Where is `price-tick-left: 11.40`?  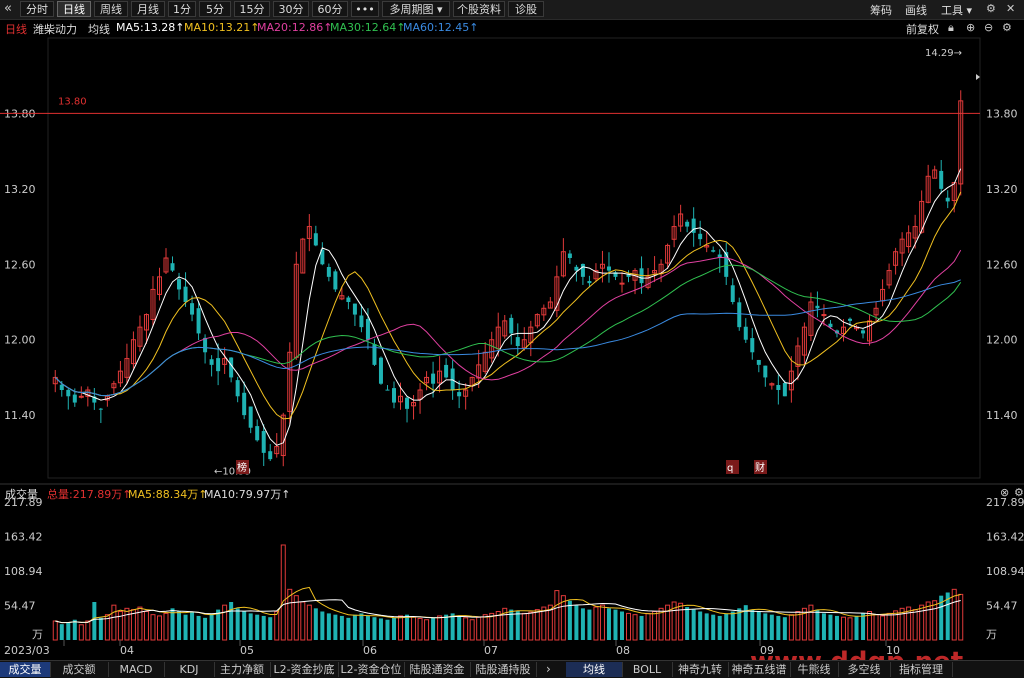
price-tick-left: 11.40 is located at coordinates (20, 415).